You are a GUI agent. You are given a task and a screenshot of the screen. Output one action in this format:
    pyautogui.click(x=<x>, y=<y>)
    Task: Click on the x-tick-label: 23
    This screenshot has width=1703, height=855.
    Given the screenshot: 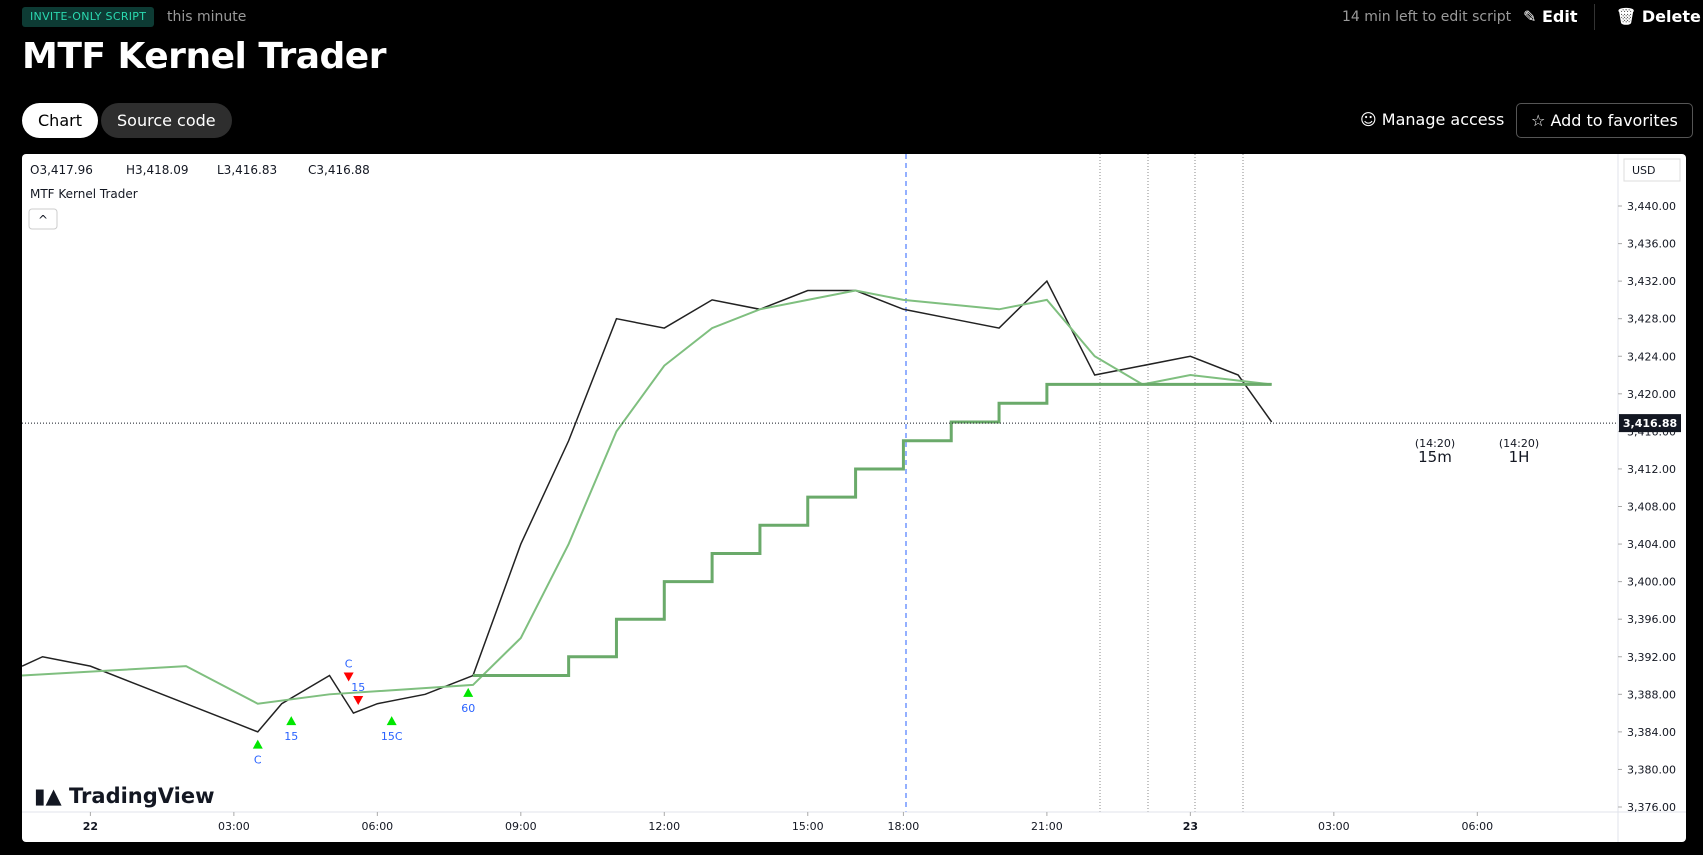 What is the action you would take?
    pyautogui.click(x=1190, y=826)
    